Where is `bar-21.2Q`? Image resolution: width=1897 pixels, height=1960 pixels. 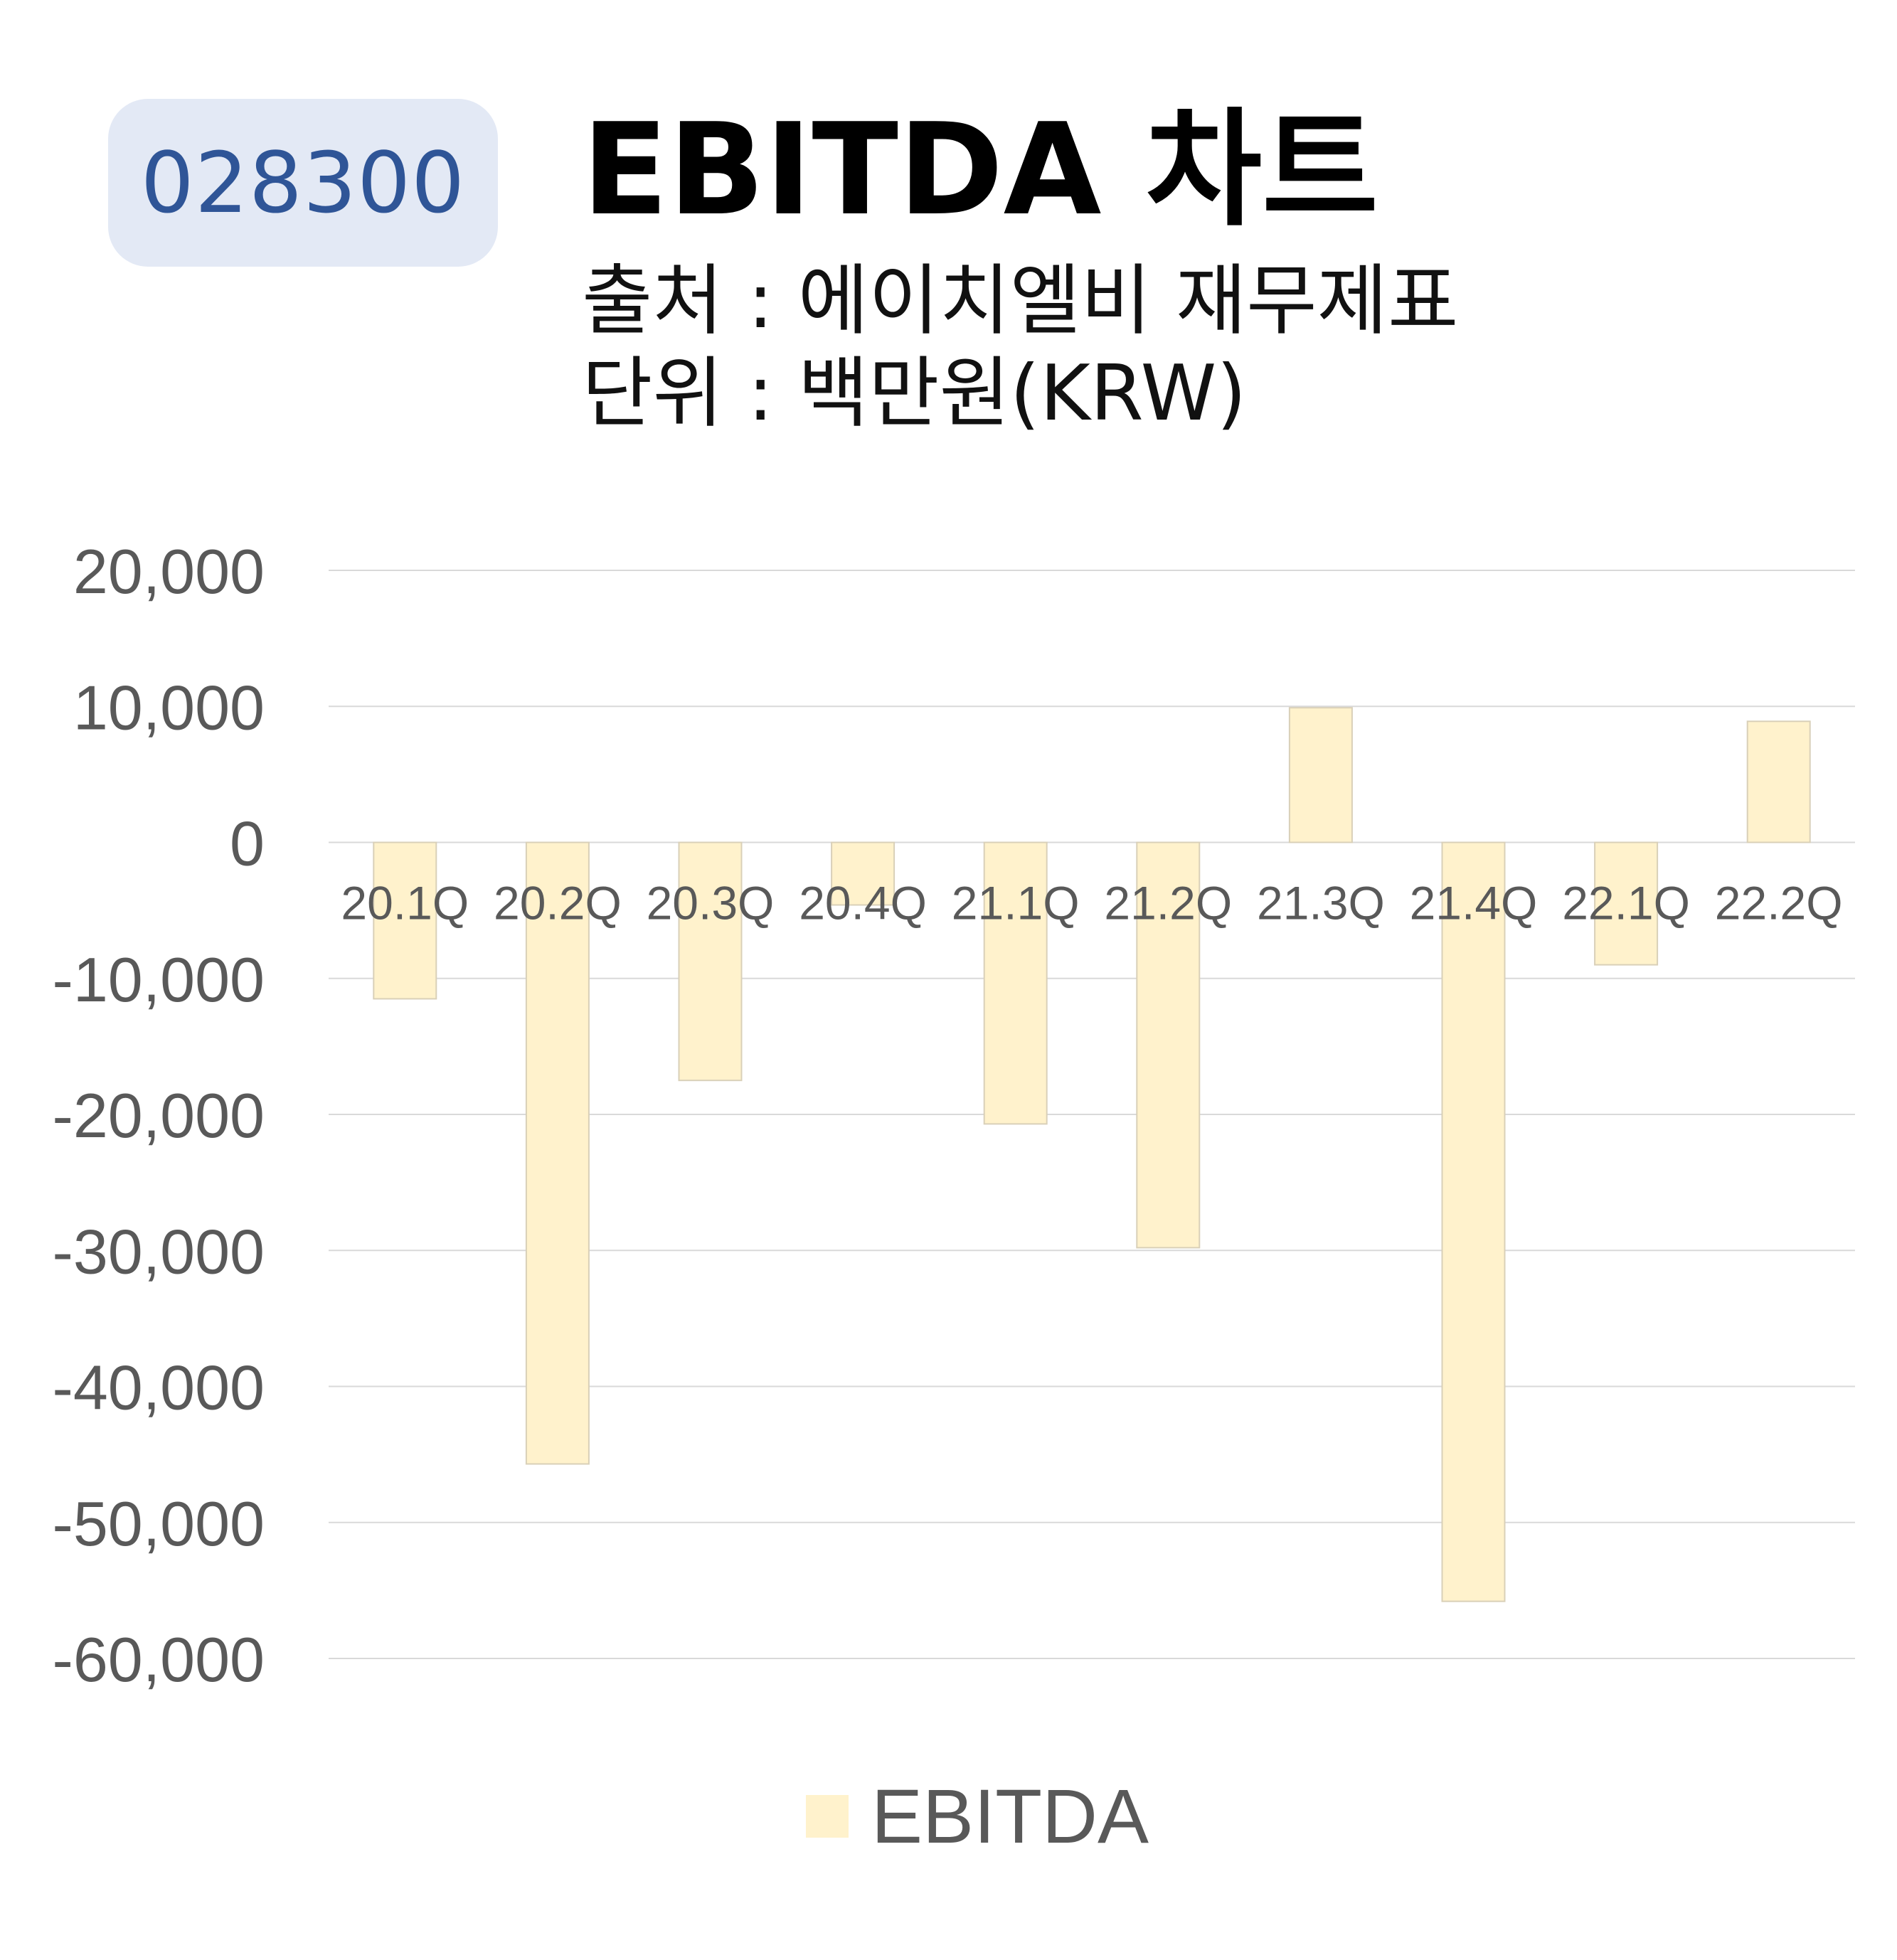
bar-21.2Q is located at coordinates (1169, 1045).